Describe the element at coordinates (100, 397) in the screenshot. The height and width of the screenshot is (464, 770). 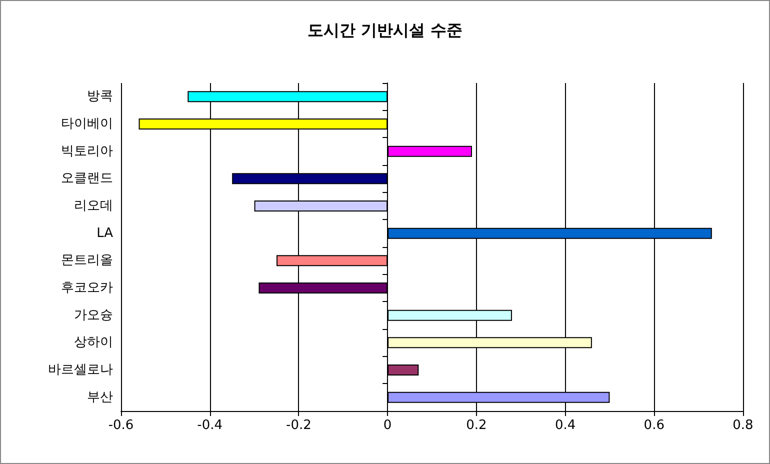
I see `y-tick-label: 부산` at that location.